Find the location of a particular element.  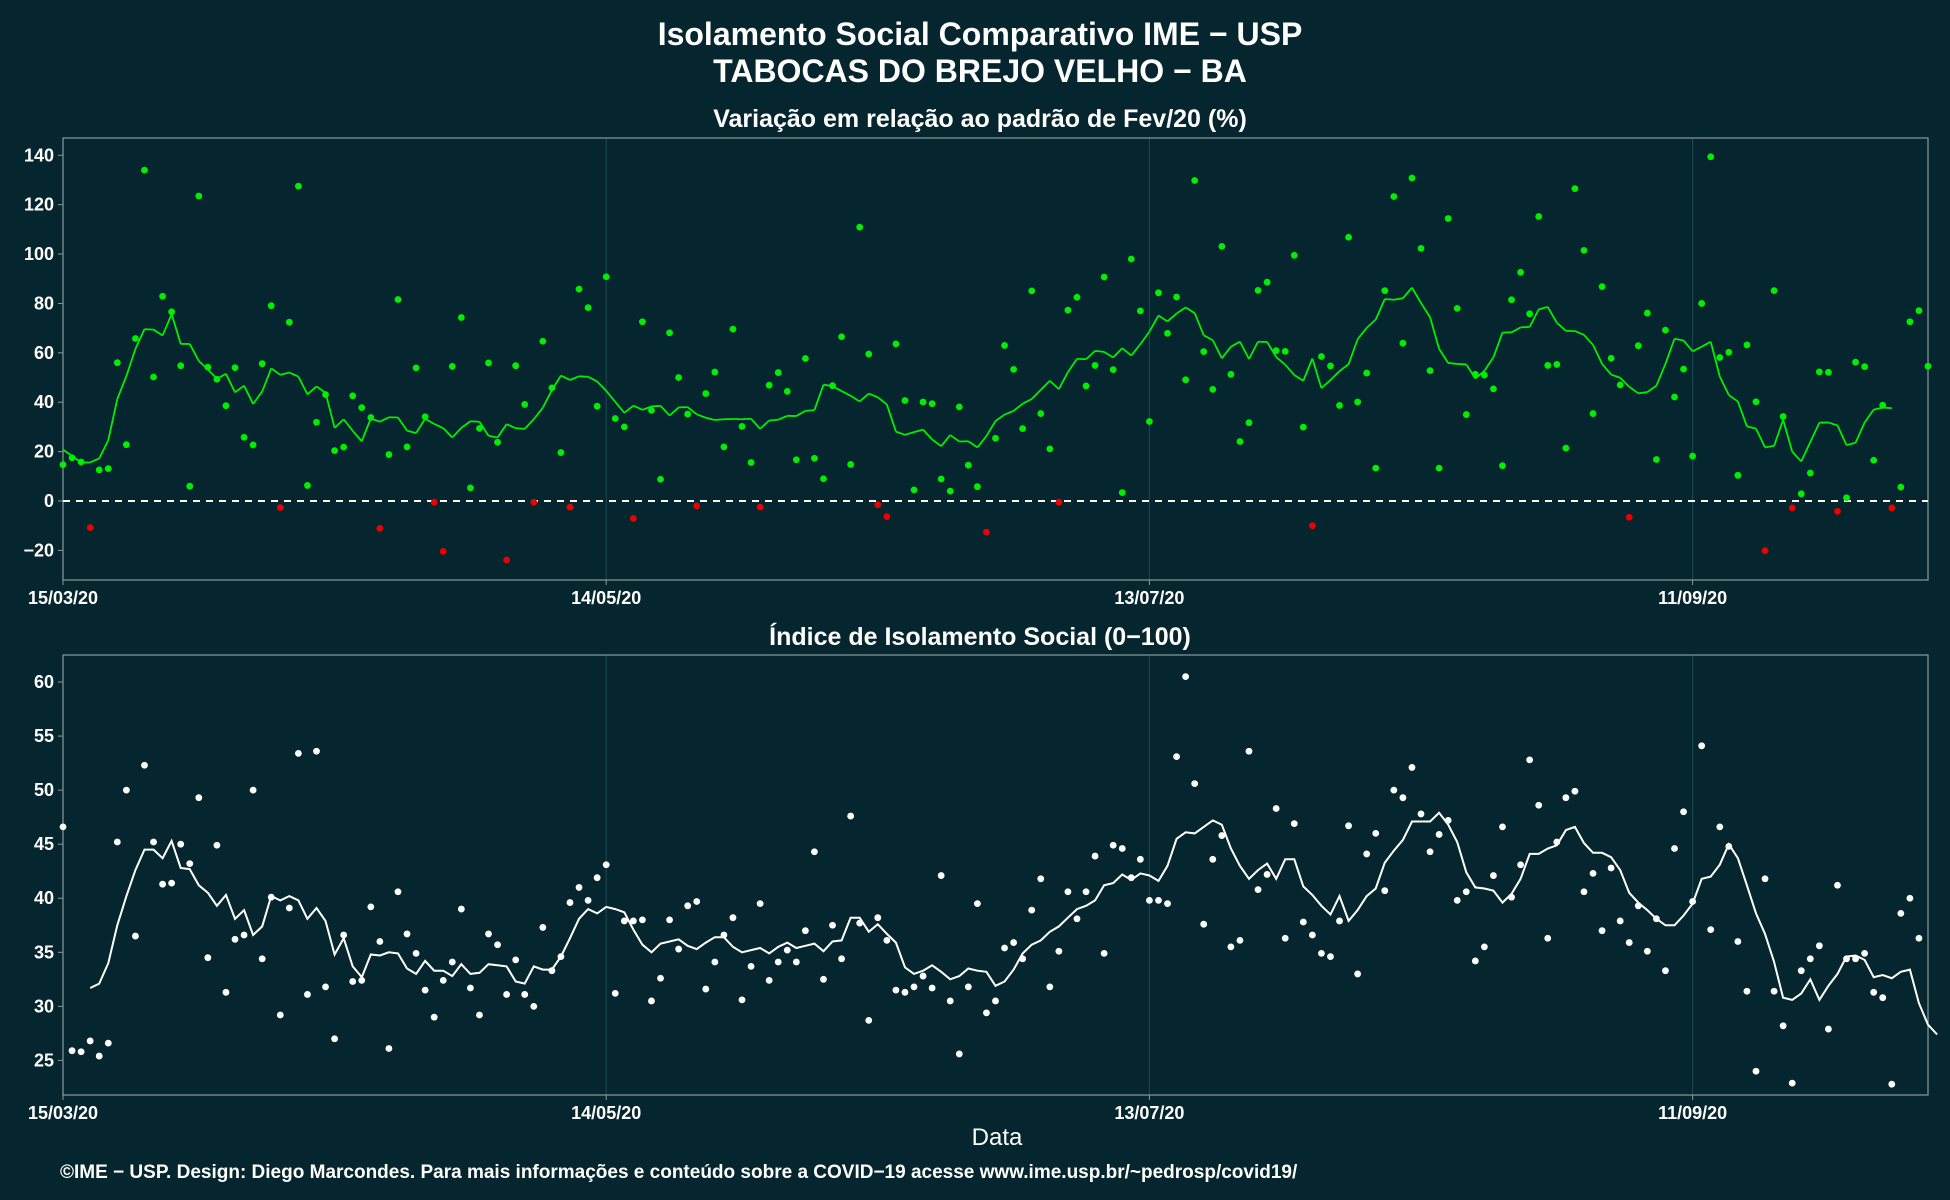

y-tick-label: 60 is located at coordinates (44, 682).